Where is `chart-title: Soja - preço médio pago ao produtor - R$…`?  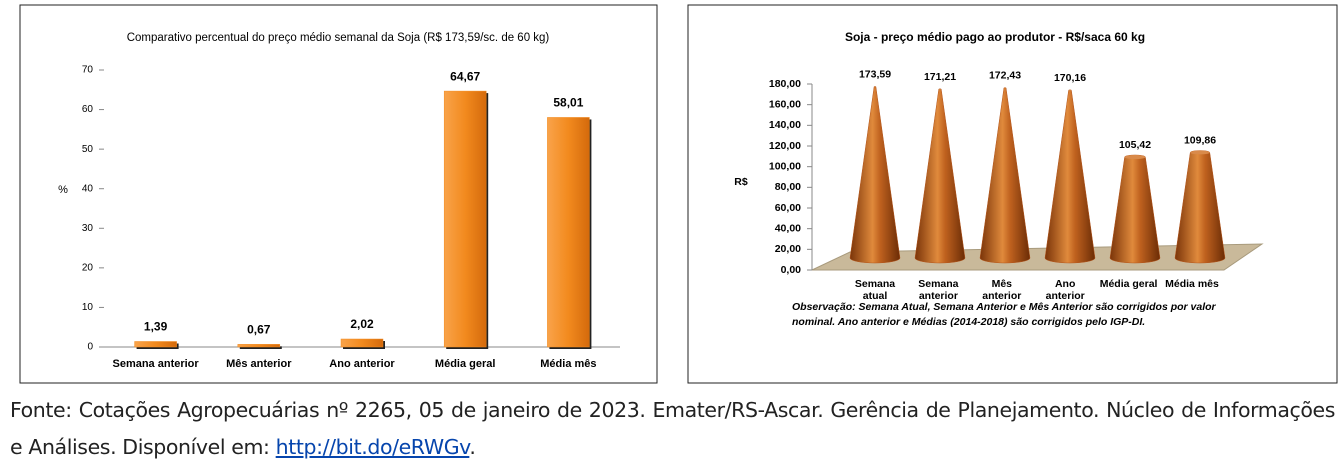
chart-title: Soja - preço médio pago ao produtor - R$… is located at coordinates (995, 37).